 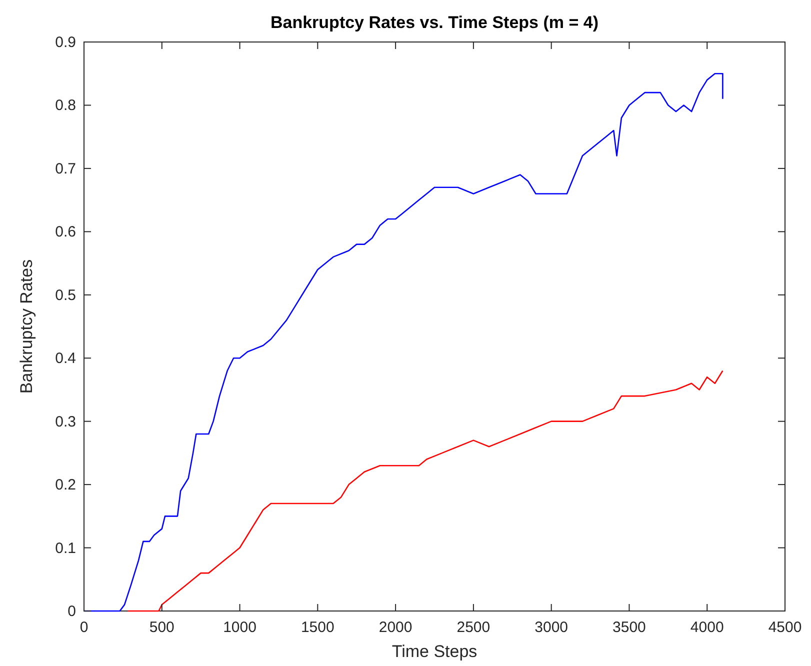 What do you see at coordinates (72, 611) in the screenshot?
I see `y-tick-label: 0` at bounding box center [72, 611].